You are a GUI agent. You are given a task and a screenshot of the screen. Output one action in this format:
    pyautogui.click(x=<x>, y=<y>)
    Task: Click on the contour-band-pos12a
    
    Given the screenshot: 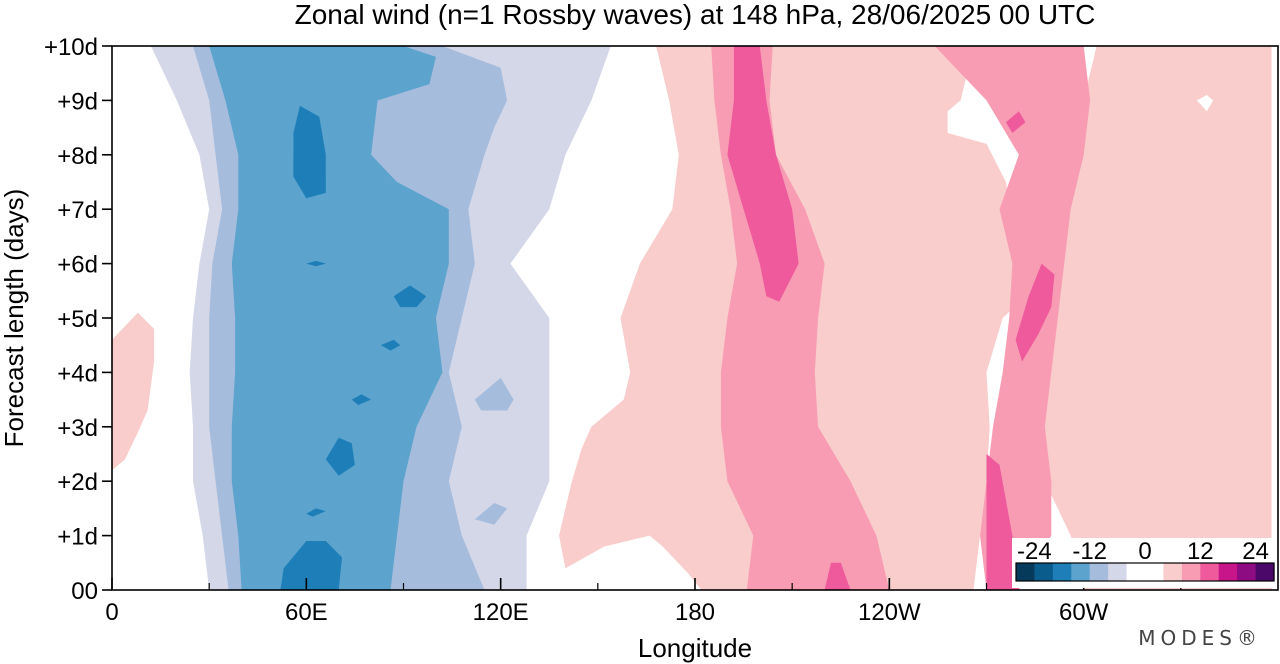 What is the action you would take?
    pyautogui.click(x=763, y=174)
    